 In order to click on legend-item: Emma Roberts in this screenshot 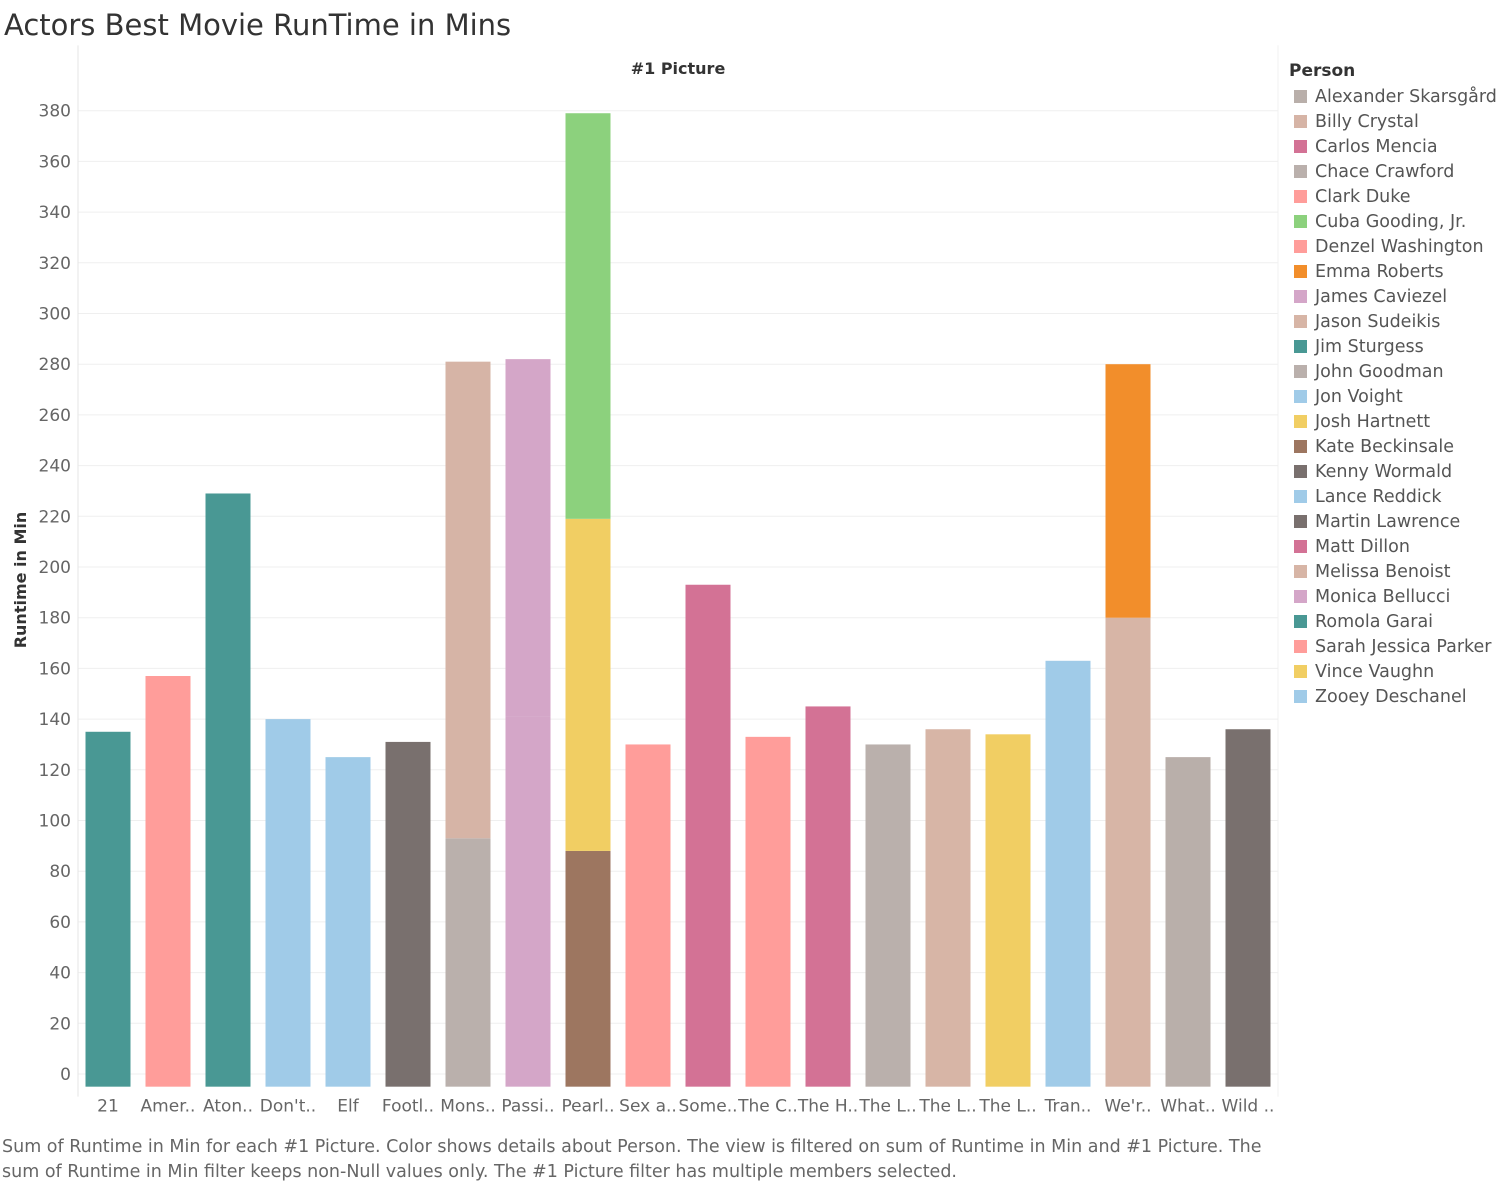, I will do `click(1390, 271)`.